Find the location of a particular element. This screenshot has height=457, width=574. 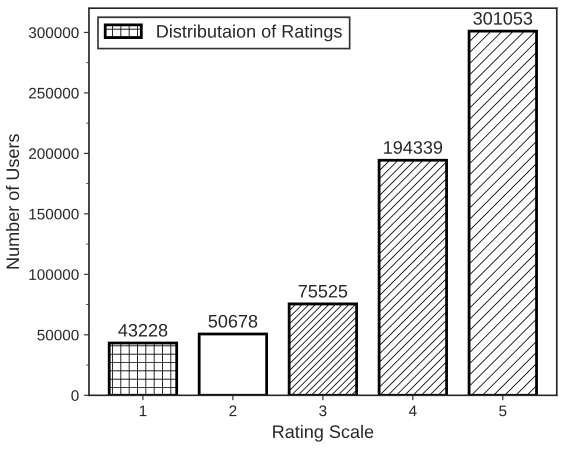

y-tick-label: 0 is located at coordinates (75, 395).